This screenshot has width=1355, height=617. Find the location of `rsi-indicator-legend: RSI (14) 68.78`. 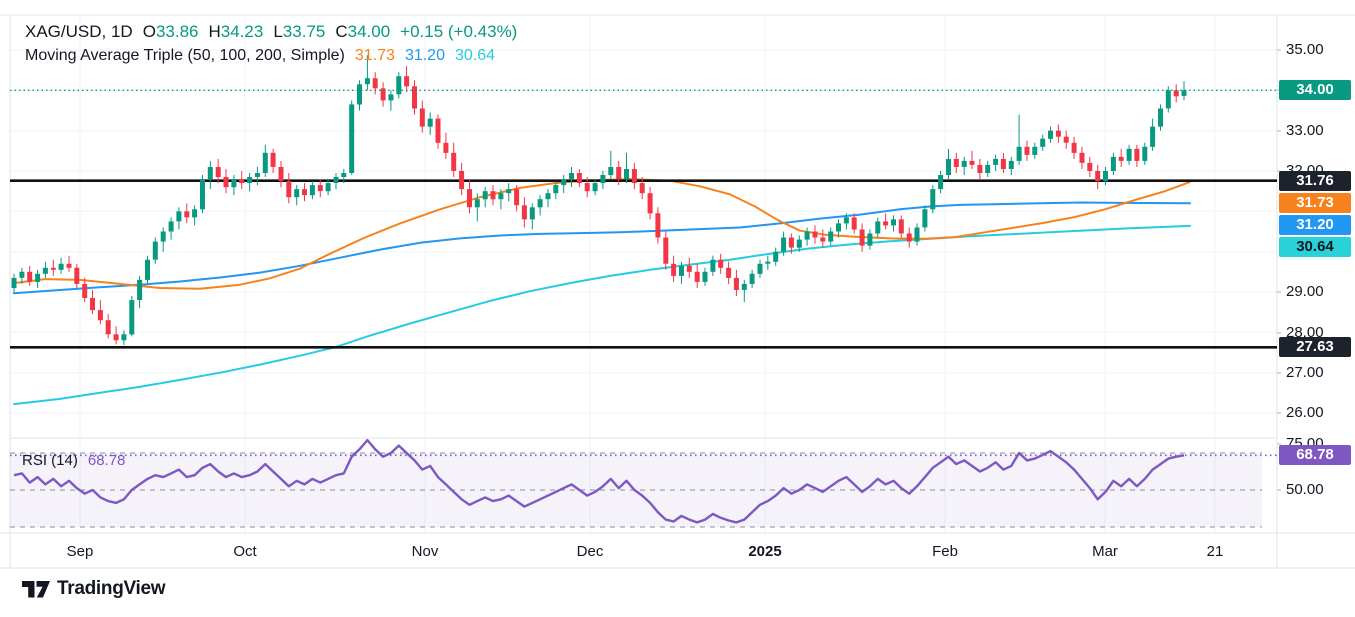

rsi-indicator-legend: RSI (14) 68.78 is located at coordinates (73, 460).